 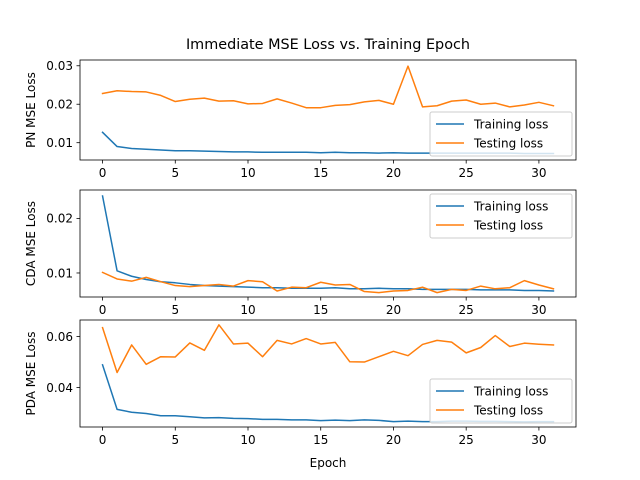 What do you see at coordinates (31, 374) in the screenshot?
I see `y-axis-label: PDA MSE Loss` at bounding box center [31, 374].